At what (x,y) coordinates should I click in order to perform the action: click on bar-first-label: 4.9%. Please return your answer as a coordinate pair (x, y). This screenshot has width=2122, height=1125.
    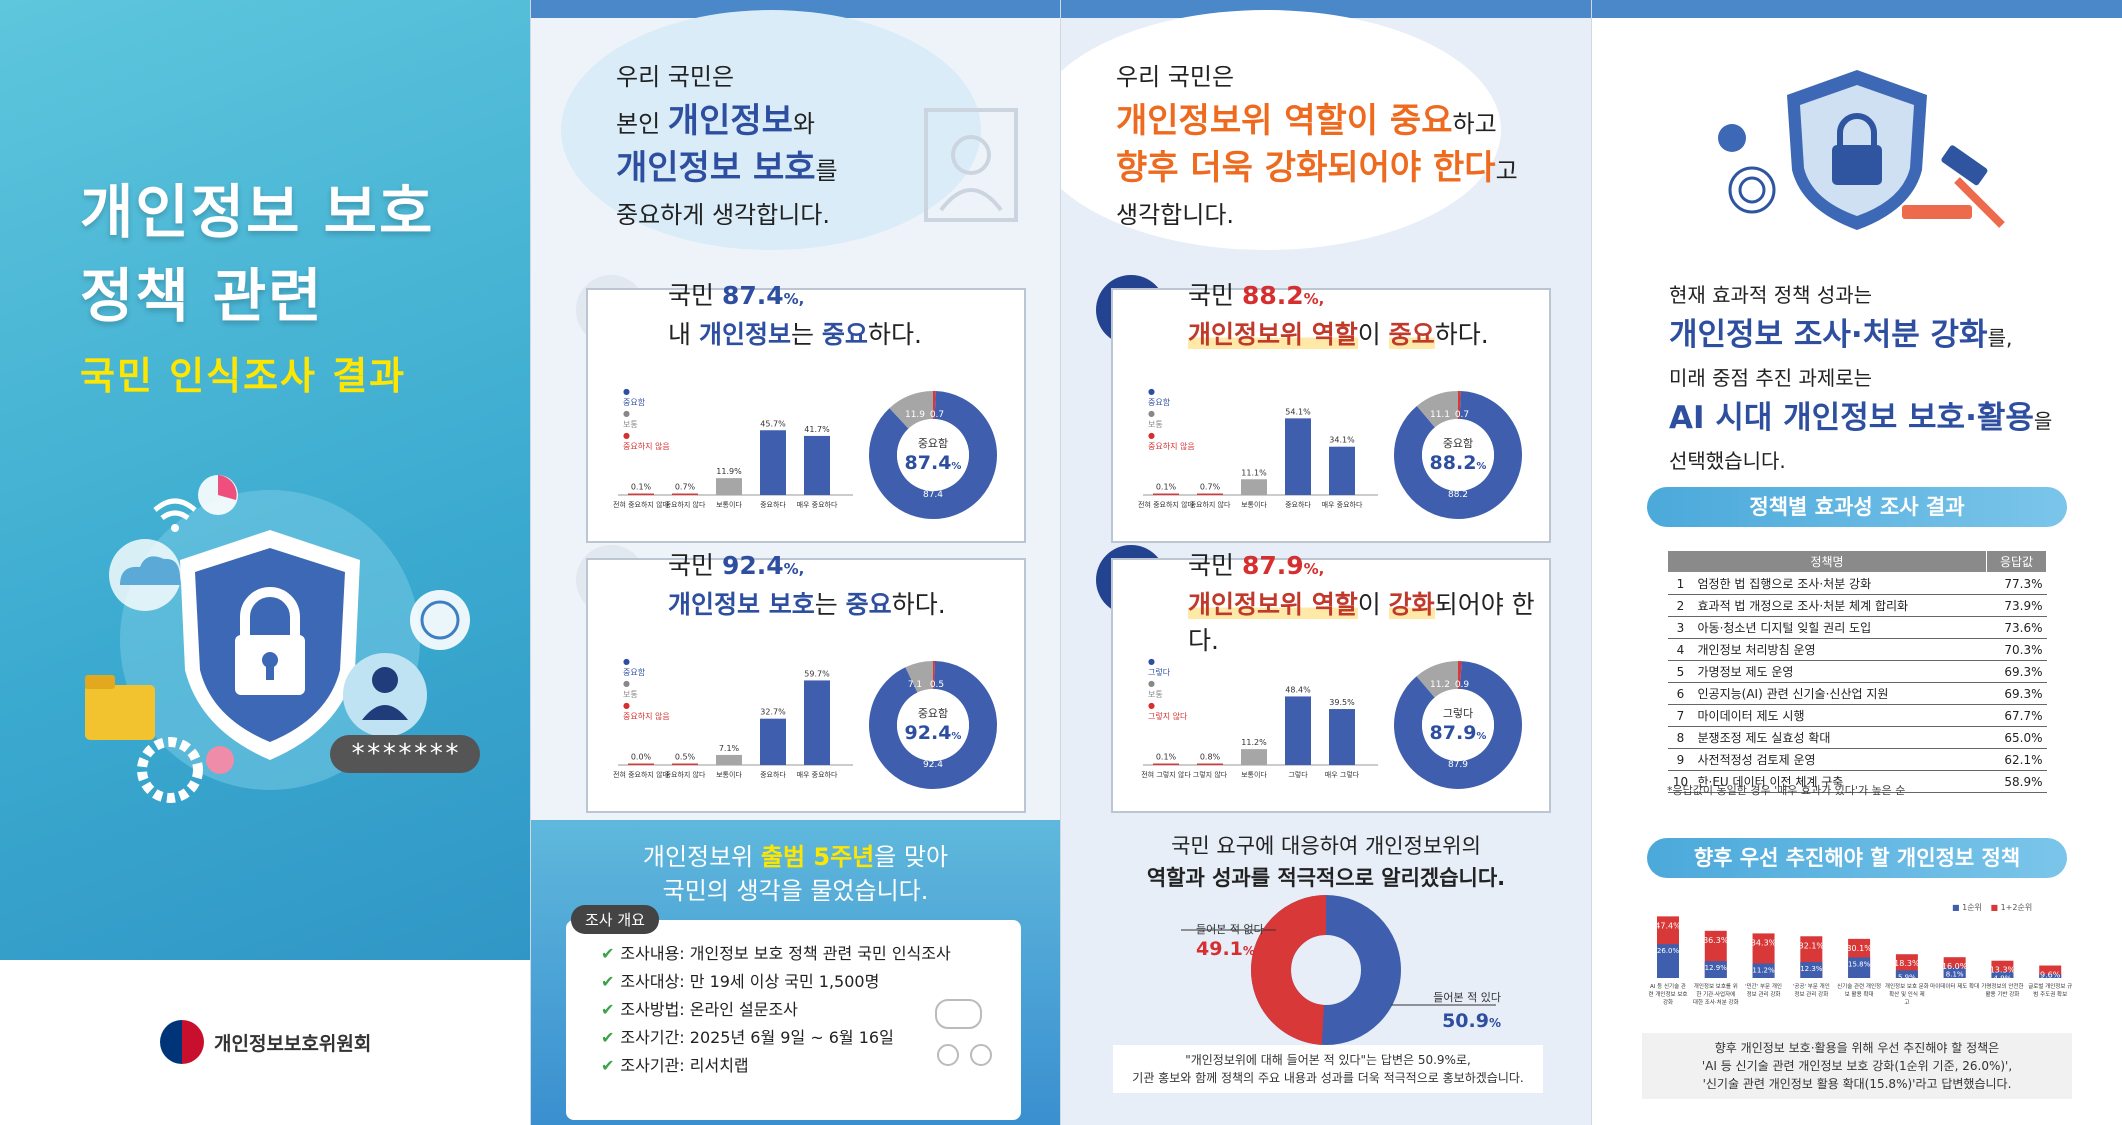
    Looking at the image, I should click on (2003, 979).